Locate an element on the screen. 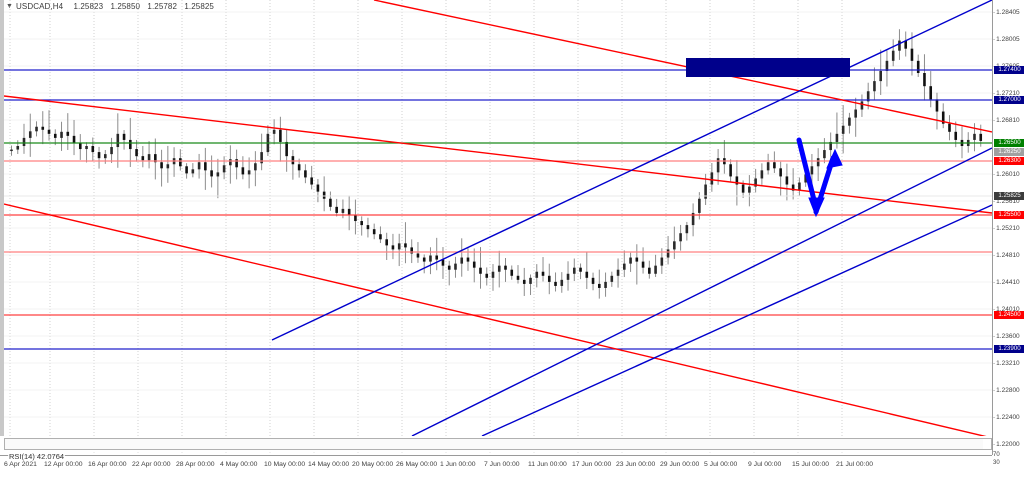 The height and width of the screenshot is (480, 1024). price-level-label: 1.23900 is located at coordinates (1009, 349).